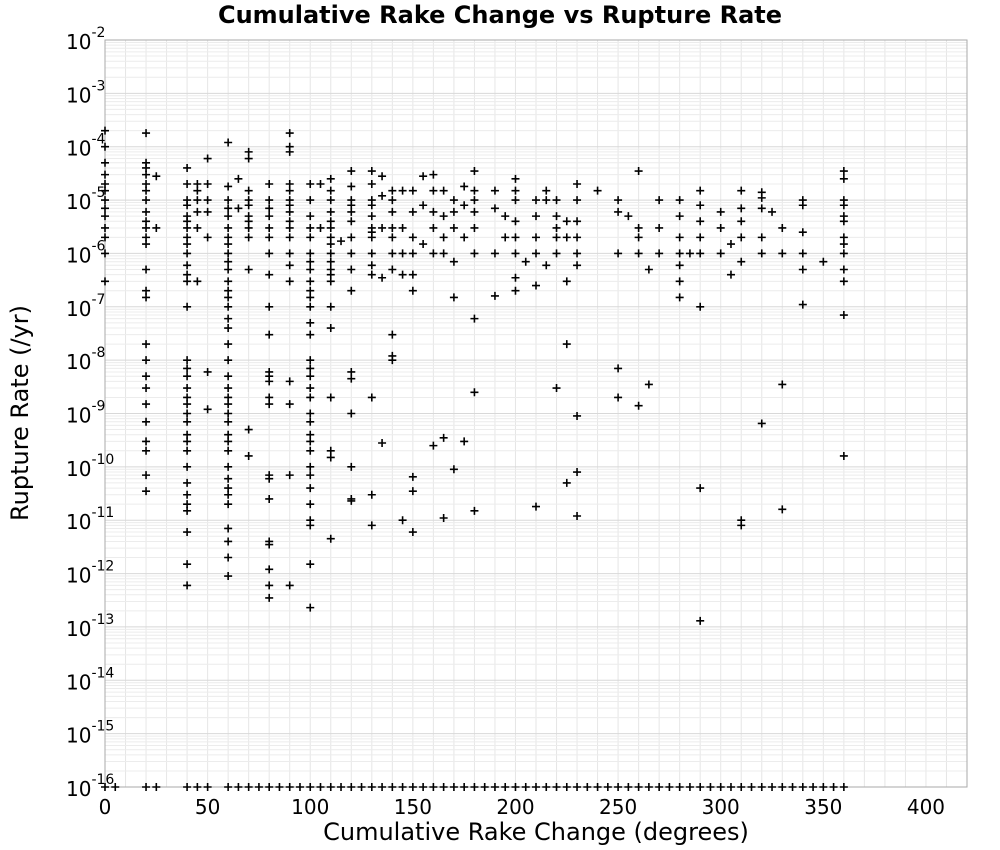 The height and width of the screenshot is (850, 1000). Describe the element at coordinates (86, 146) in the screenshot. I see `y-tick-label: 10-4` at that location.